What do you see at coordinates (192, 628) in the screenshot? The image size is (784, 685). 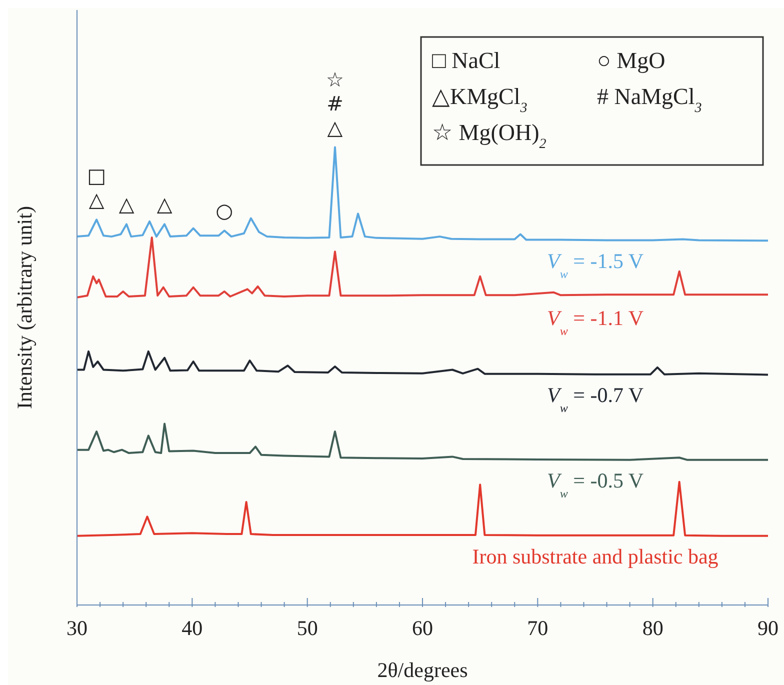 I see `x-tick-label: 40` at bounding box center [192, 628].